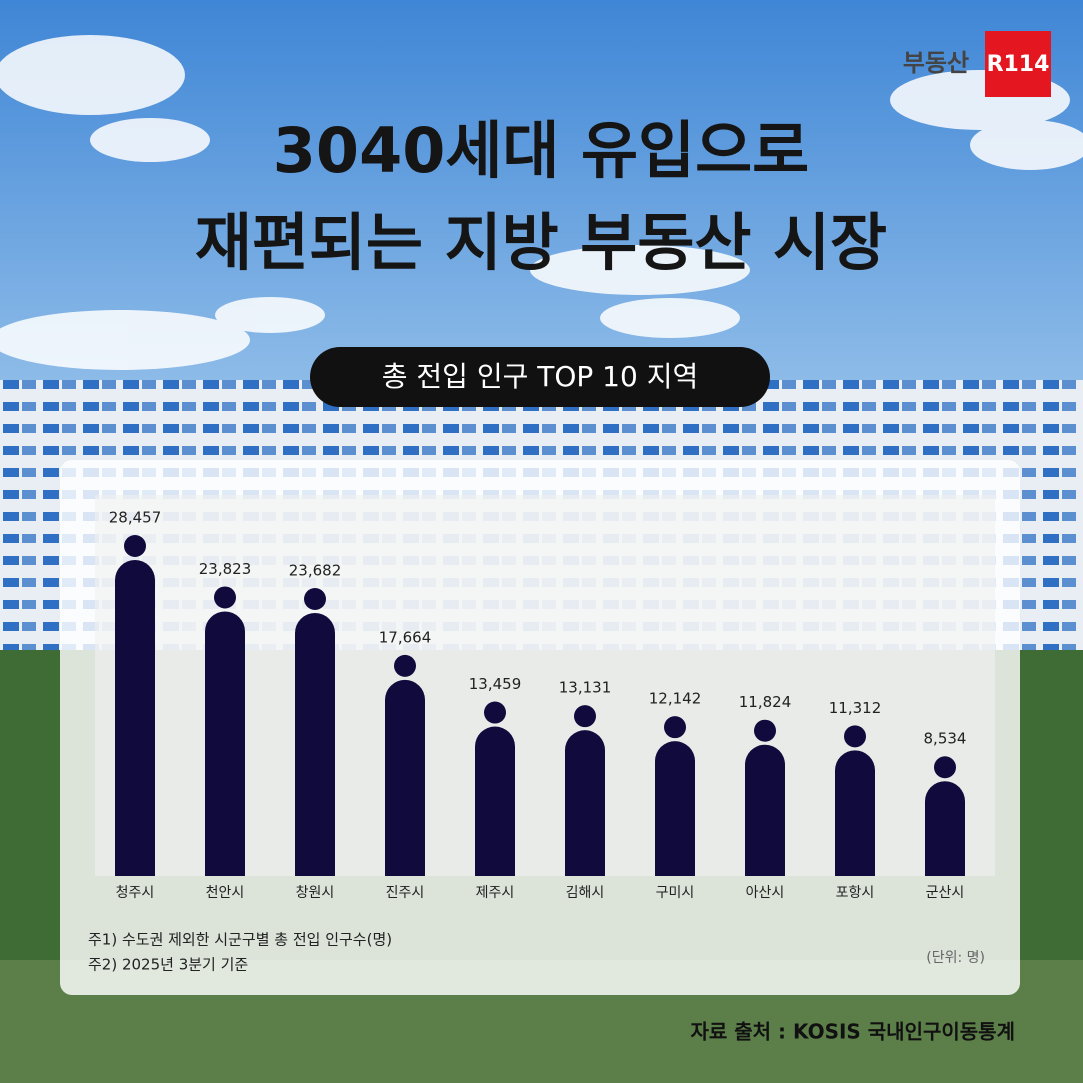  What do you see at coordinates (405, 637) in the screenshot?
I see `value-label: 17,664` at bounding box center [405, 637].